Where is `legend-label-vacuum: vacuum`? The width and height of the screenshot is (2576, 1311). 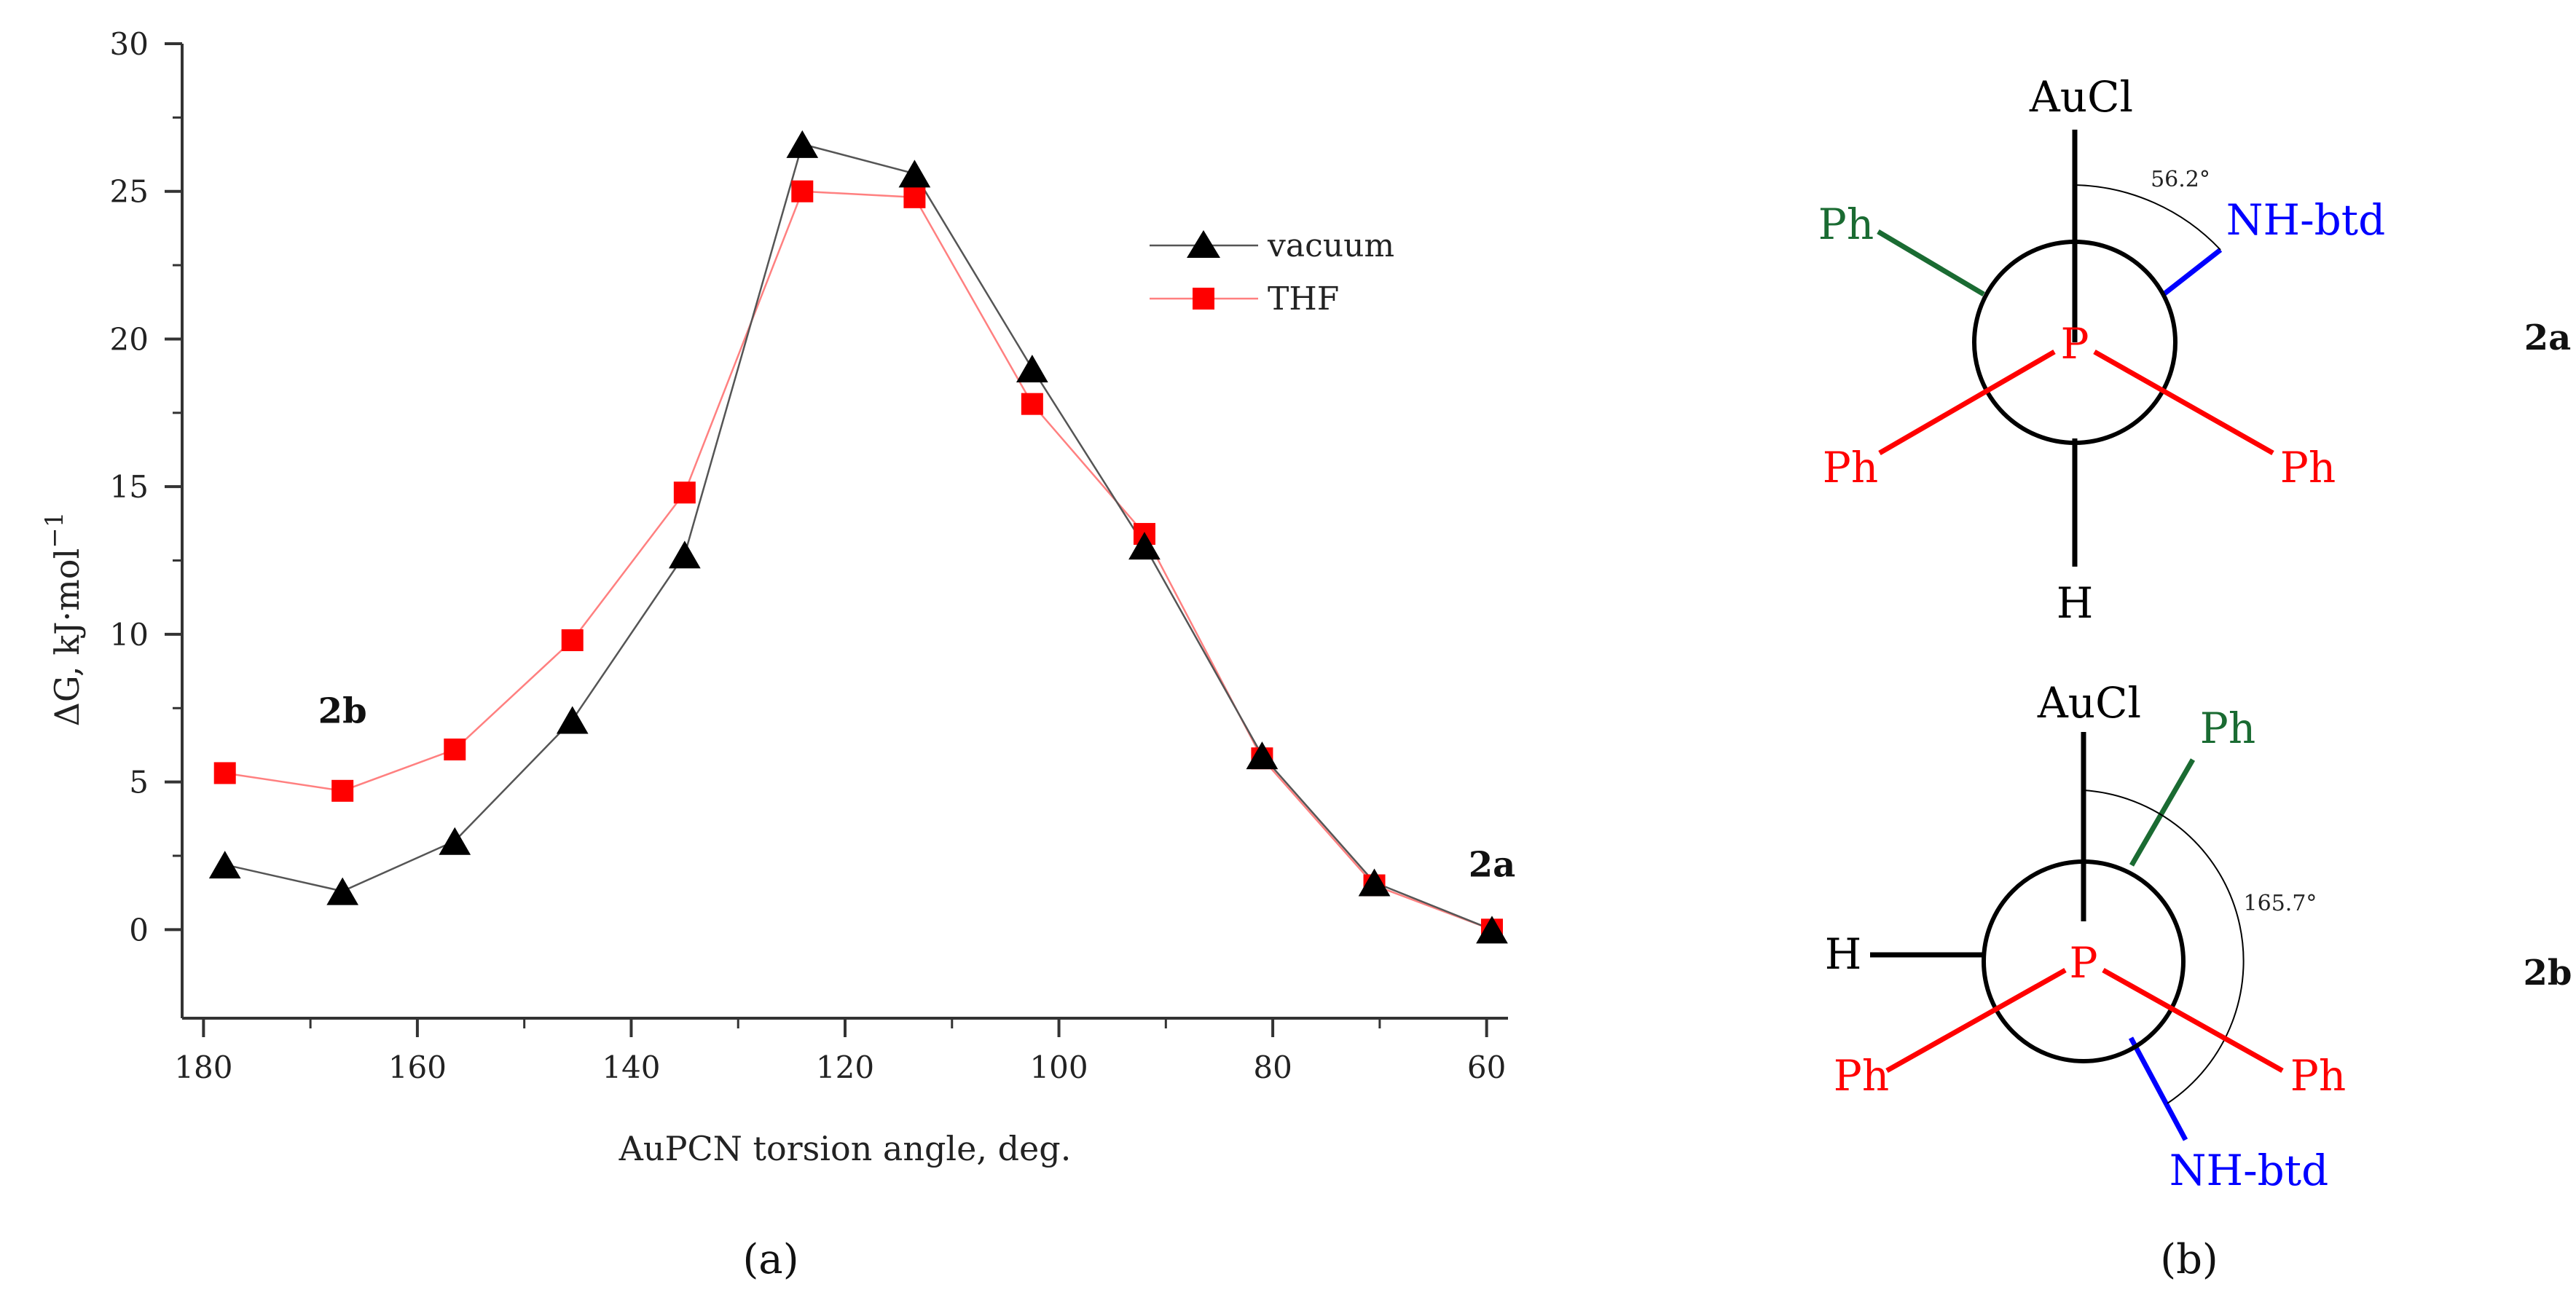 legend-label-vacuum: vacuum is located at coordinates (1330, 245).